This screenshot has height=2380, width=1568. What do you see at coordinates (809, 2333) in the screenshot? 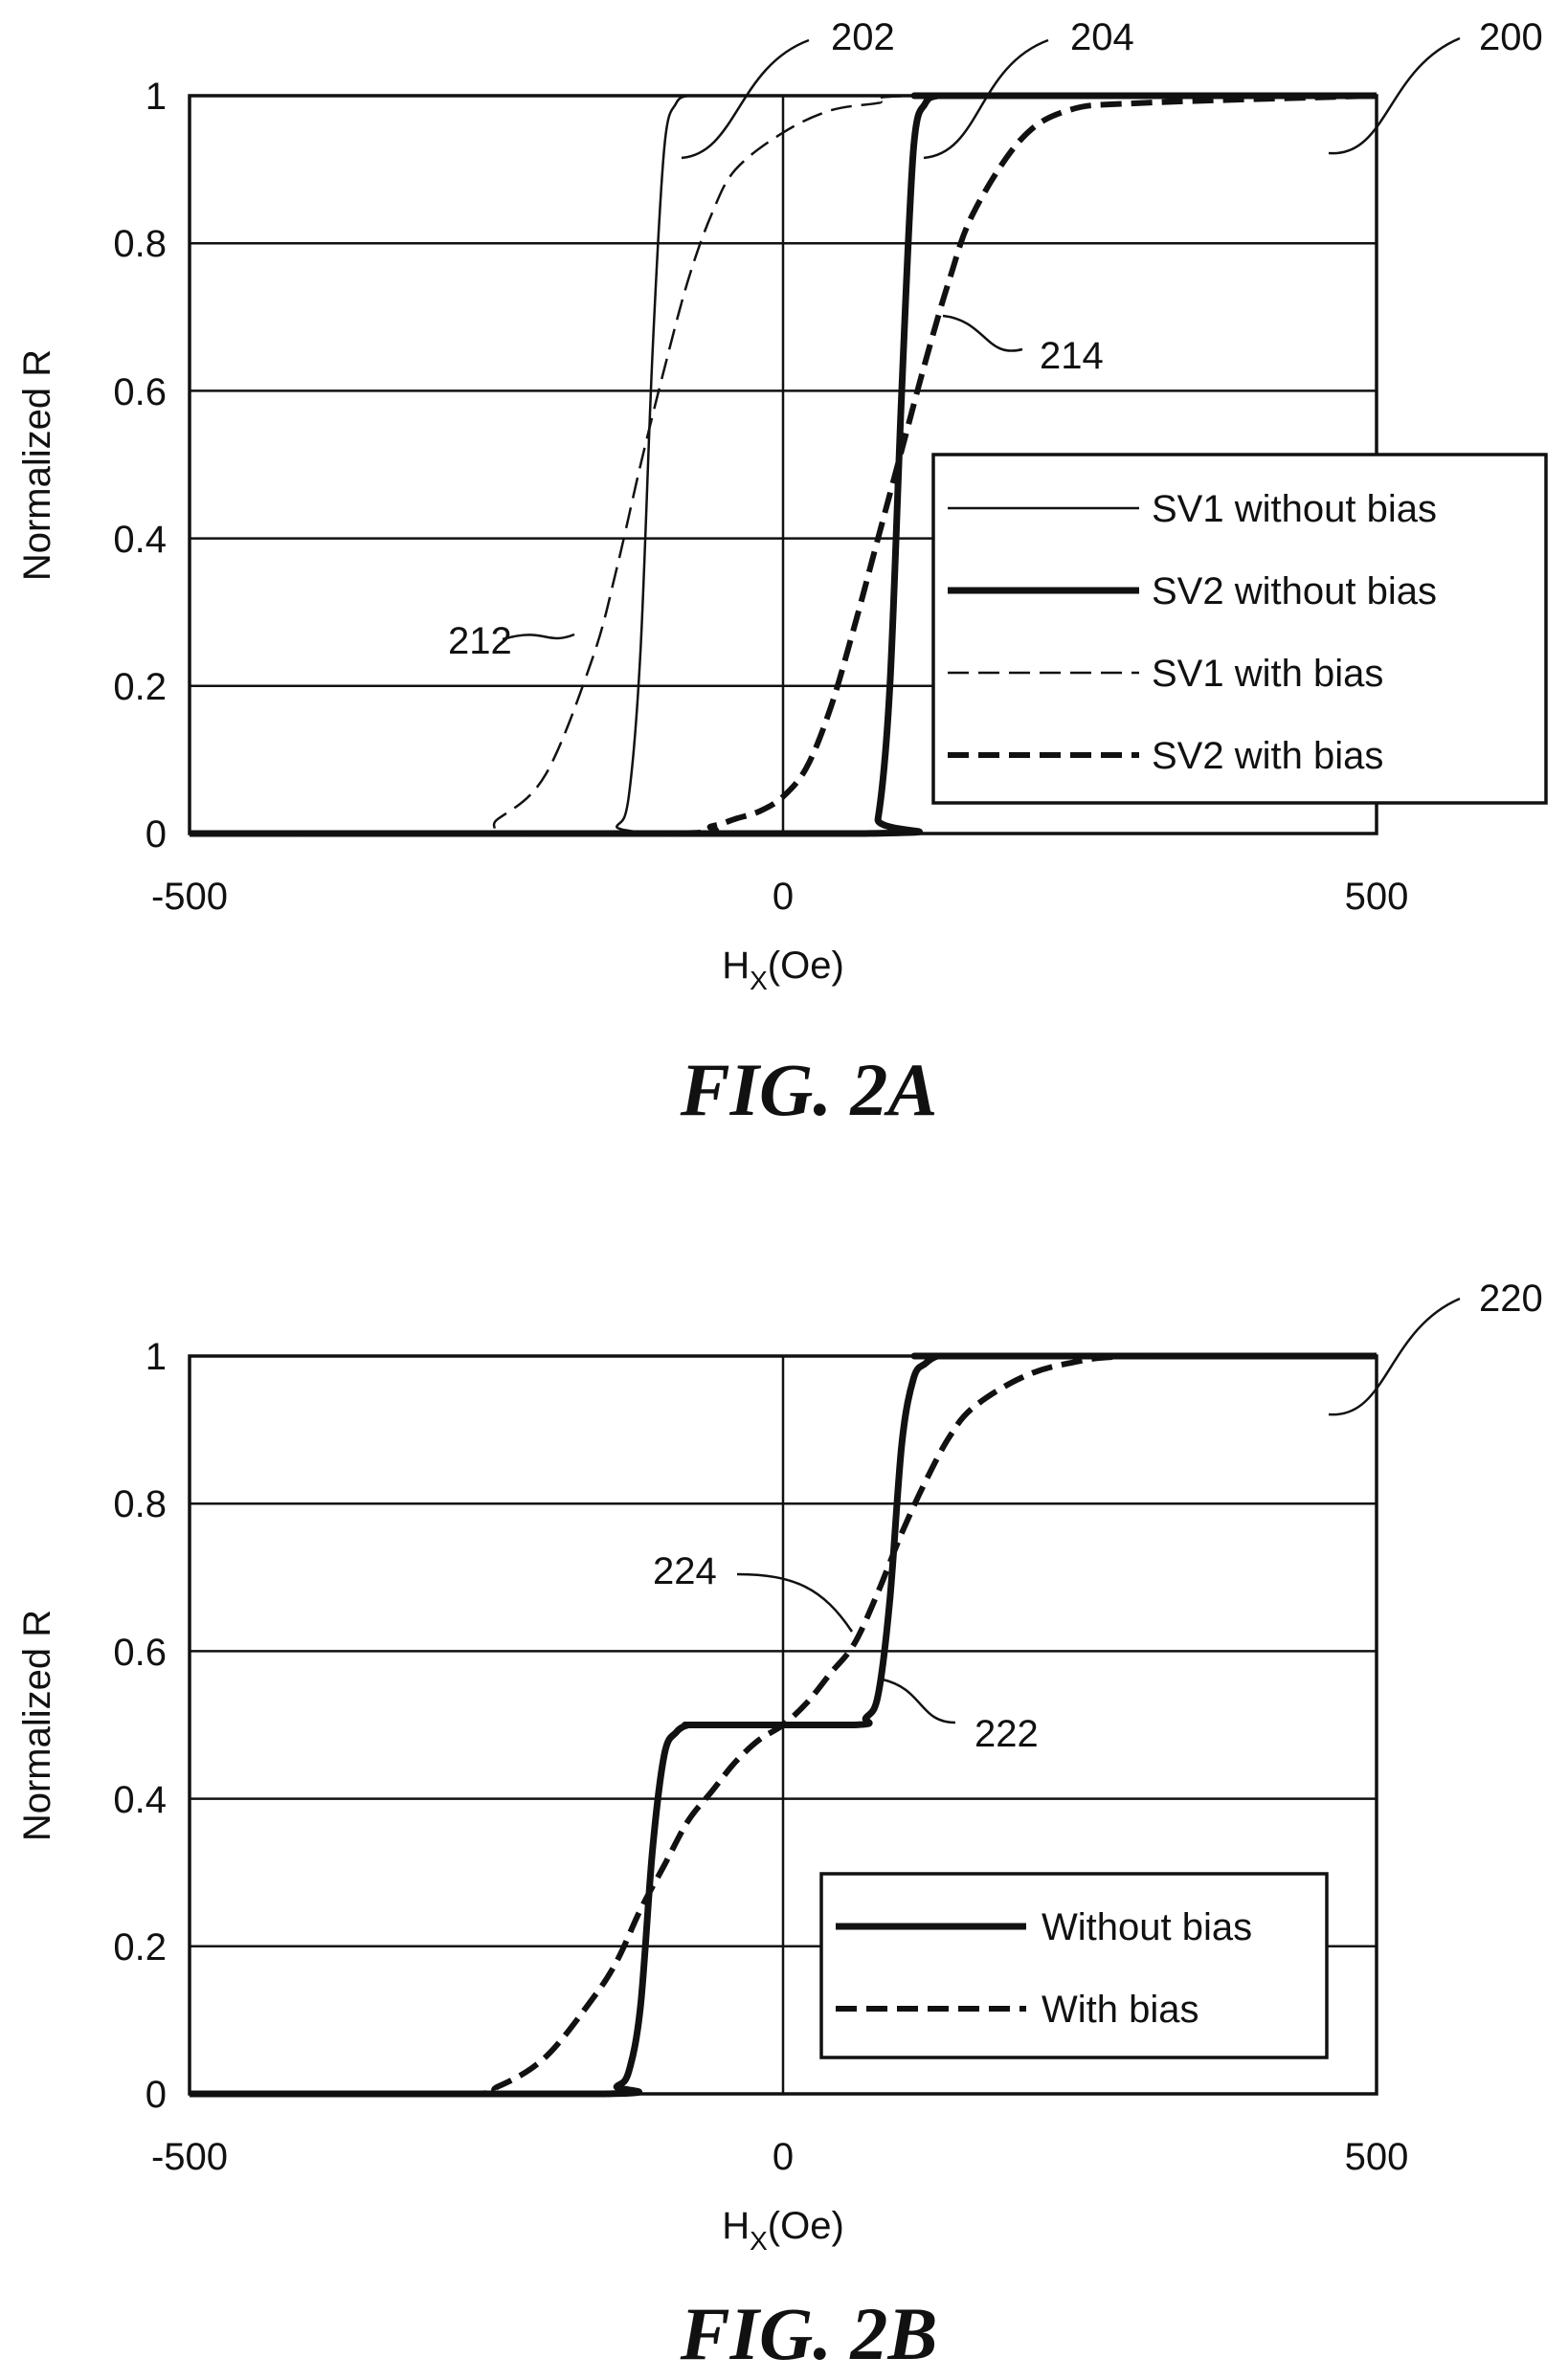
I see `figure-caption-fig2b: FIG. 2B` at bounding box center [809, 2333].